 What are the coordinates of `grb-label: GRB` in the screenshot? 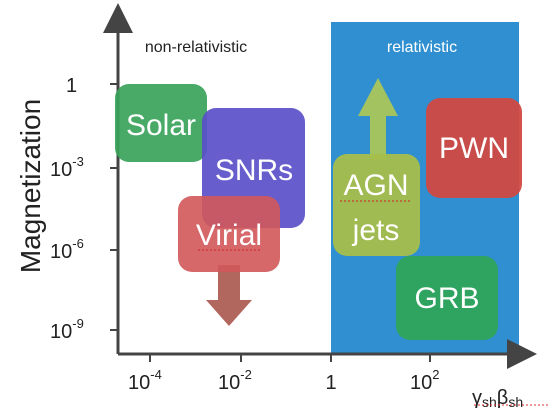 It's located at (446, 298).